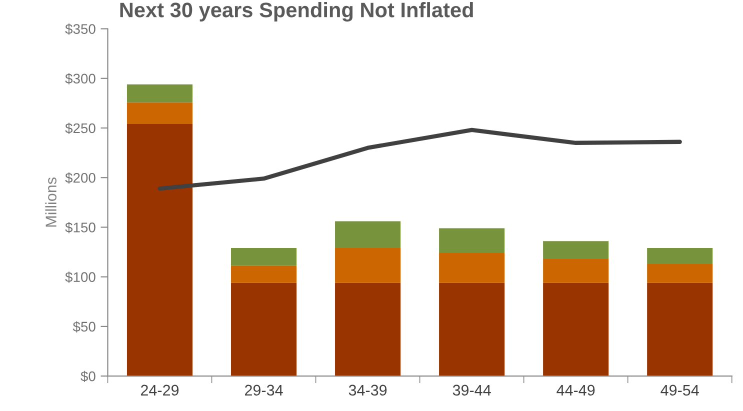 The image size is (743, 411). Describe the element at coordinates (264, 390) in the screenshot. I see `x-tick-label: 29-34` at that location.